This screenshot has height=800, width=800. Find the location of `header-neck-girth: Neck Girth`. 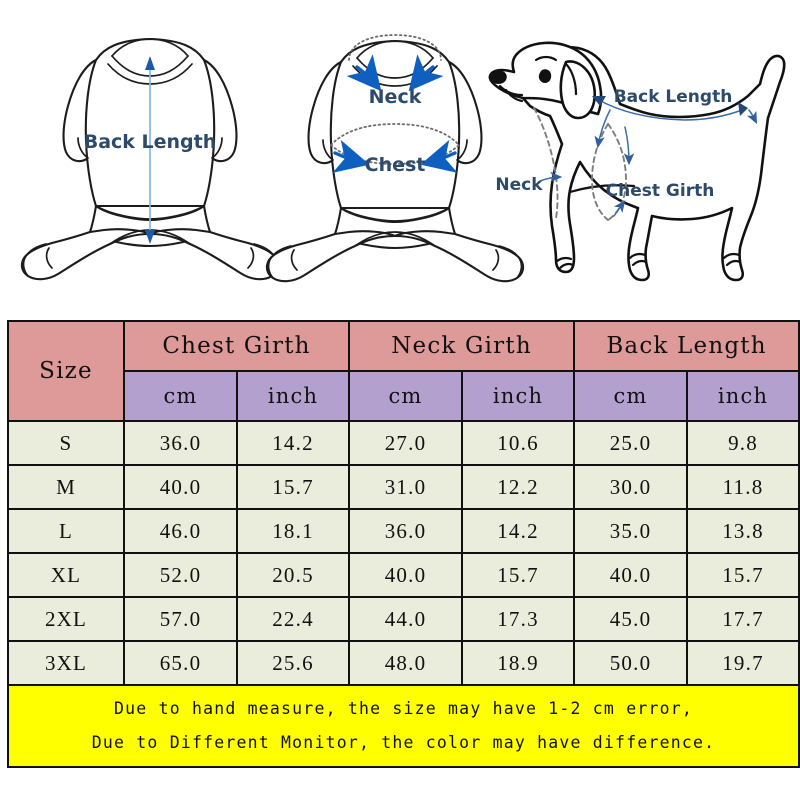

header-neck-girth: Neck Girth is located at coordinates (462, 346).